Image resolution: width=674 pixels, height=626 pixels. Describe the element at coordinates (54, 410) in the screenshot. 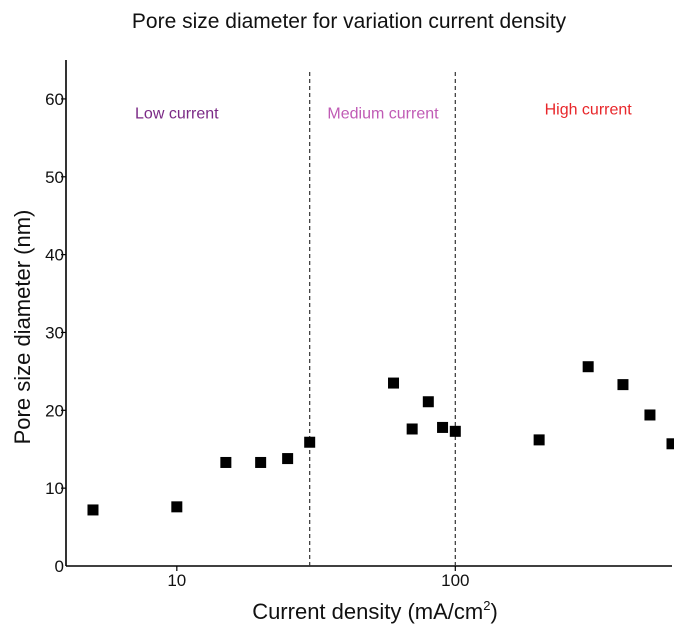

I see `y-tick-label: 20` at that location.